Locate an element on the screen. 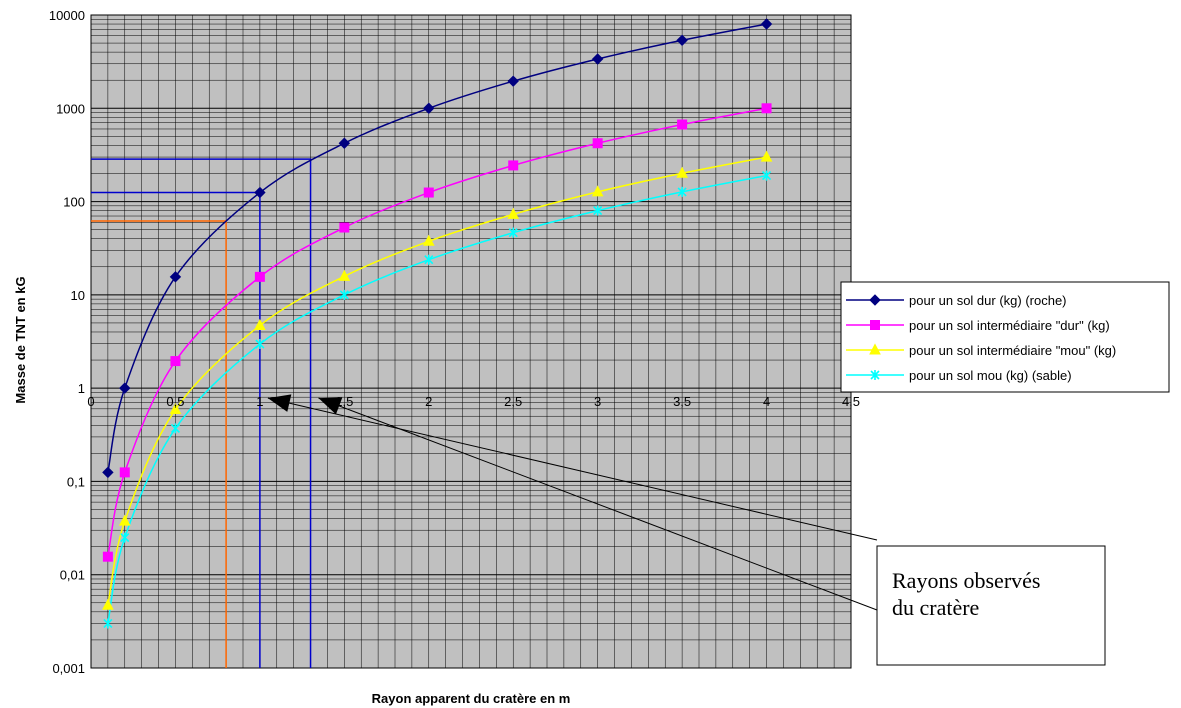 The width and height of the screenshot is (1181, 708). y-tick-label: 1000 is located at coordinates (70, 108).